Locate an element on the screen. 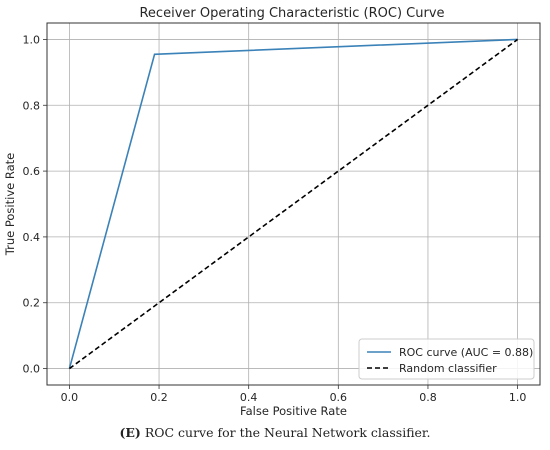  x-tick-label: 0.4 is located at coordinates (249, 397).